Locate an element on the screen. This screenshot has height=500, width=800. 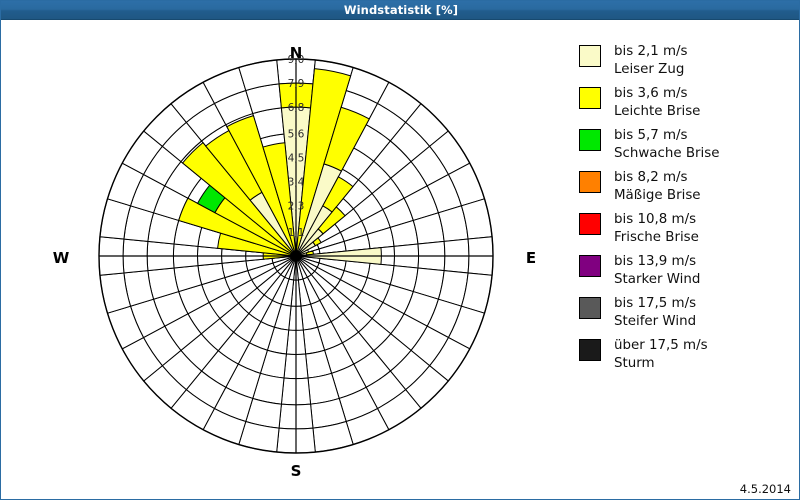
legend-item-texts: bis 5,7 m/s Schwache Brise is located at coordinates (666, 144).